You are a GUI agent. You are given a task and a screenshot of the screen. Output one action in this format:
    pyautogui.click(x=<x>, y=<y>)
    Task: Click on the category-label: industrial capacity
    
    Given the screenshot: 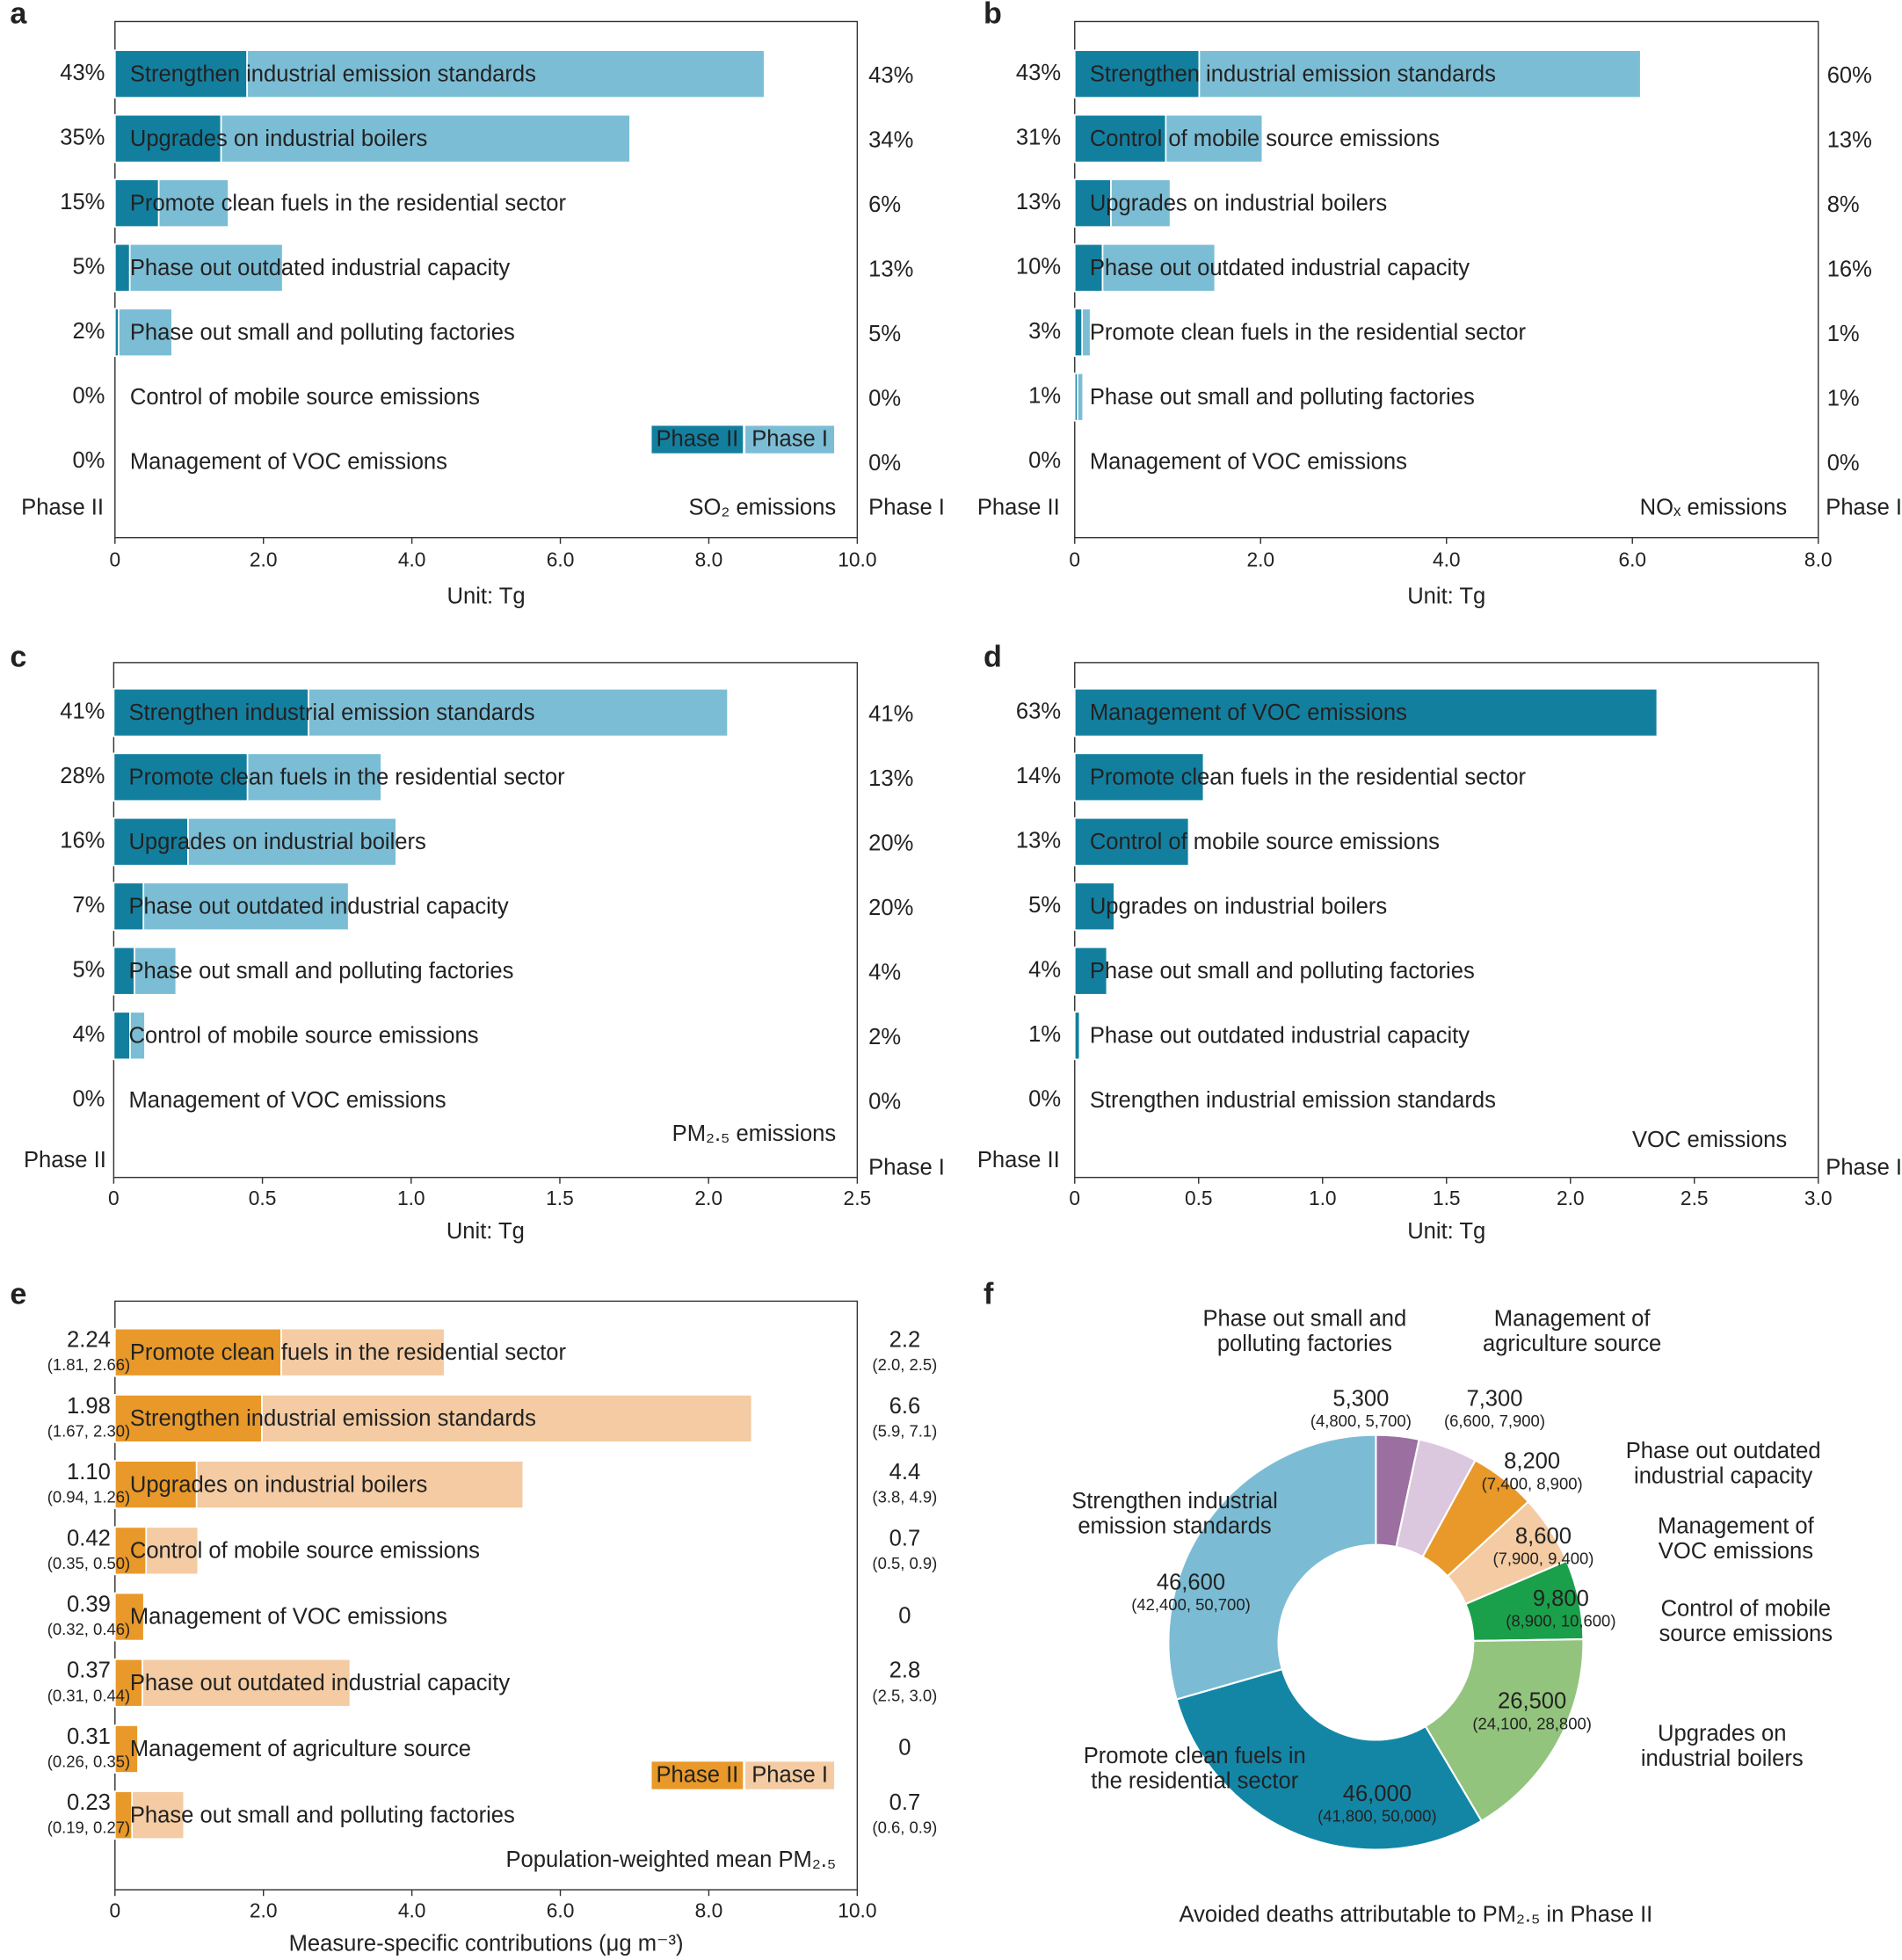 What is the action you would take?
    pyautogui.click(x=1723, y=1476)
    